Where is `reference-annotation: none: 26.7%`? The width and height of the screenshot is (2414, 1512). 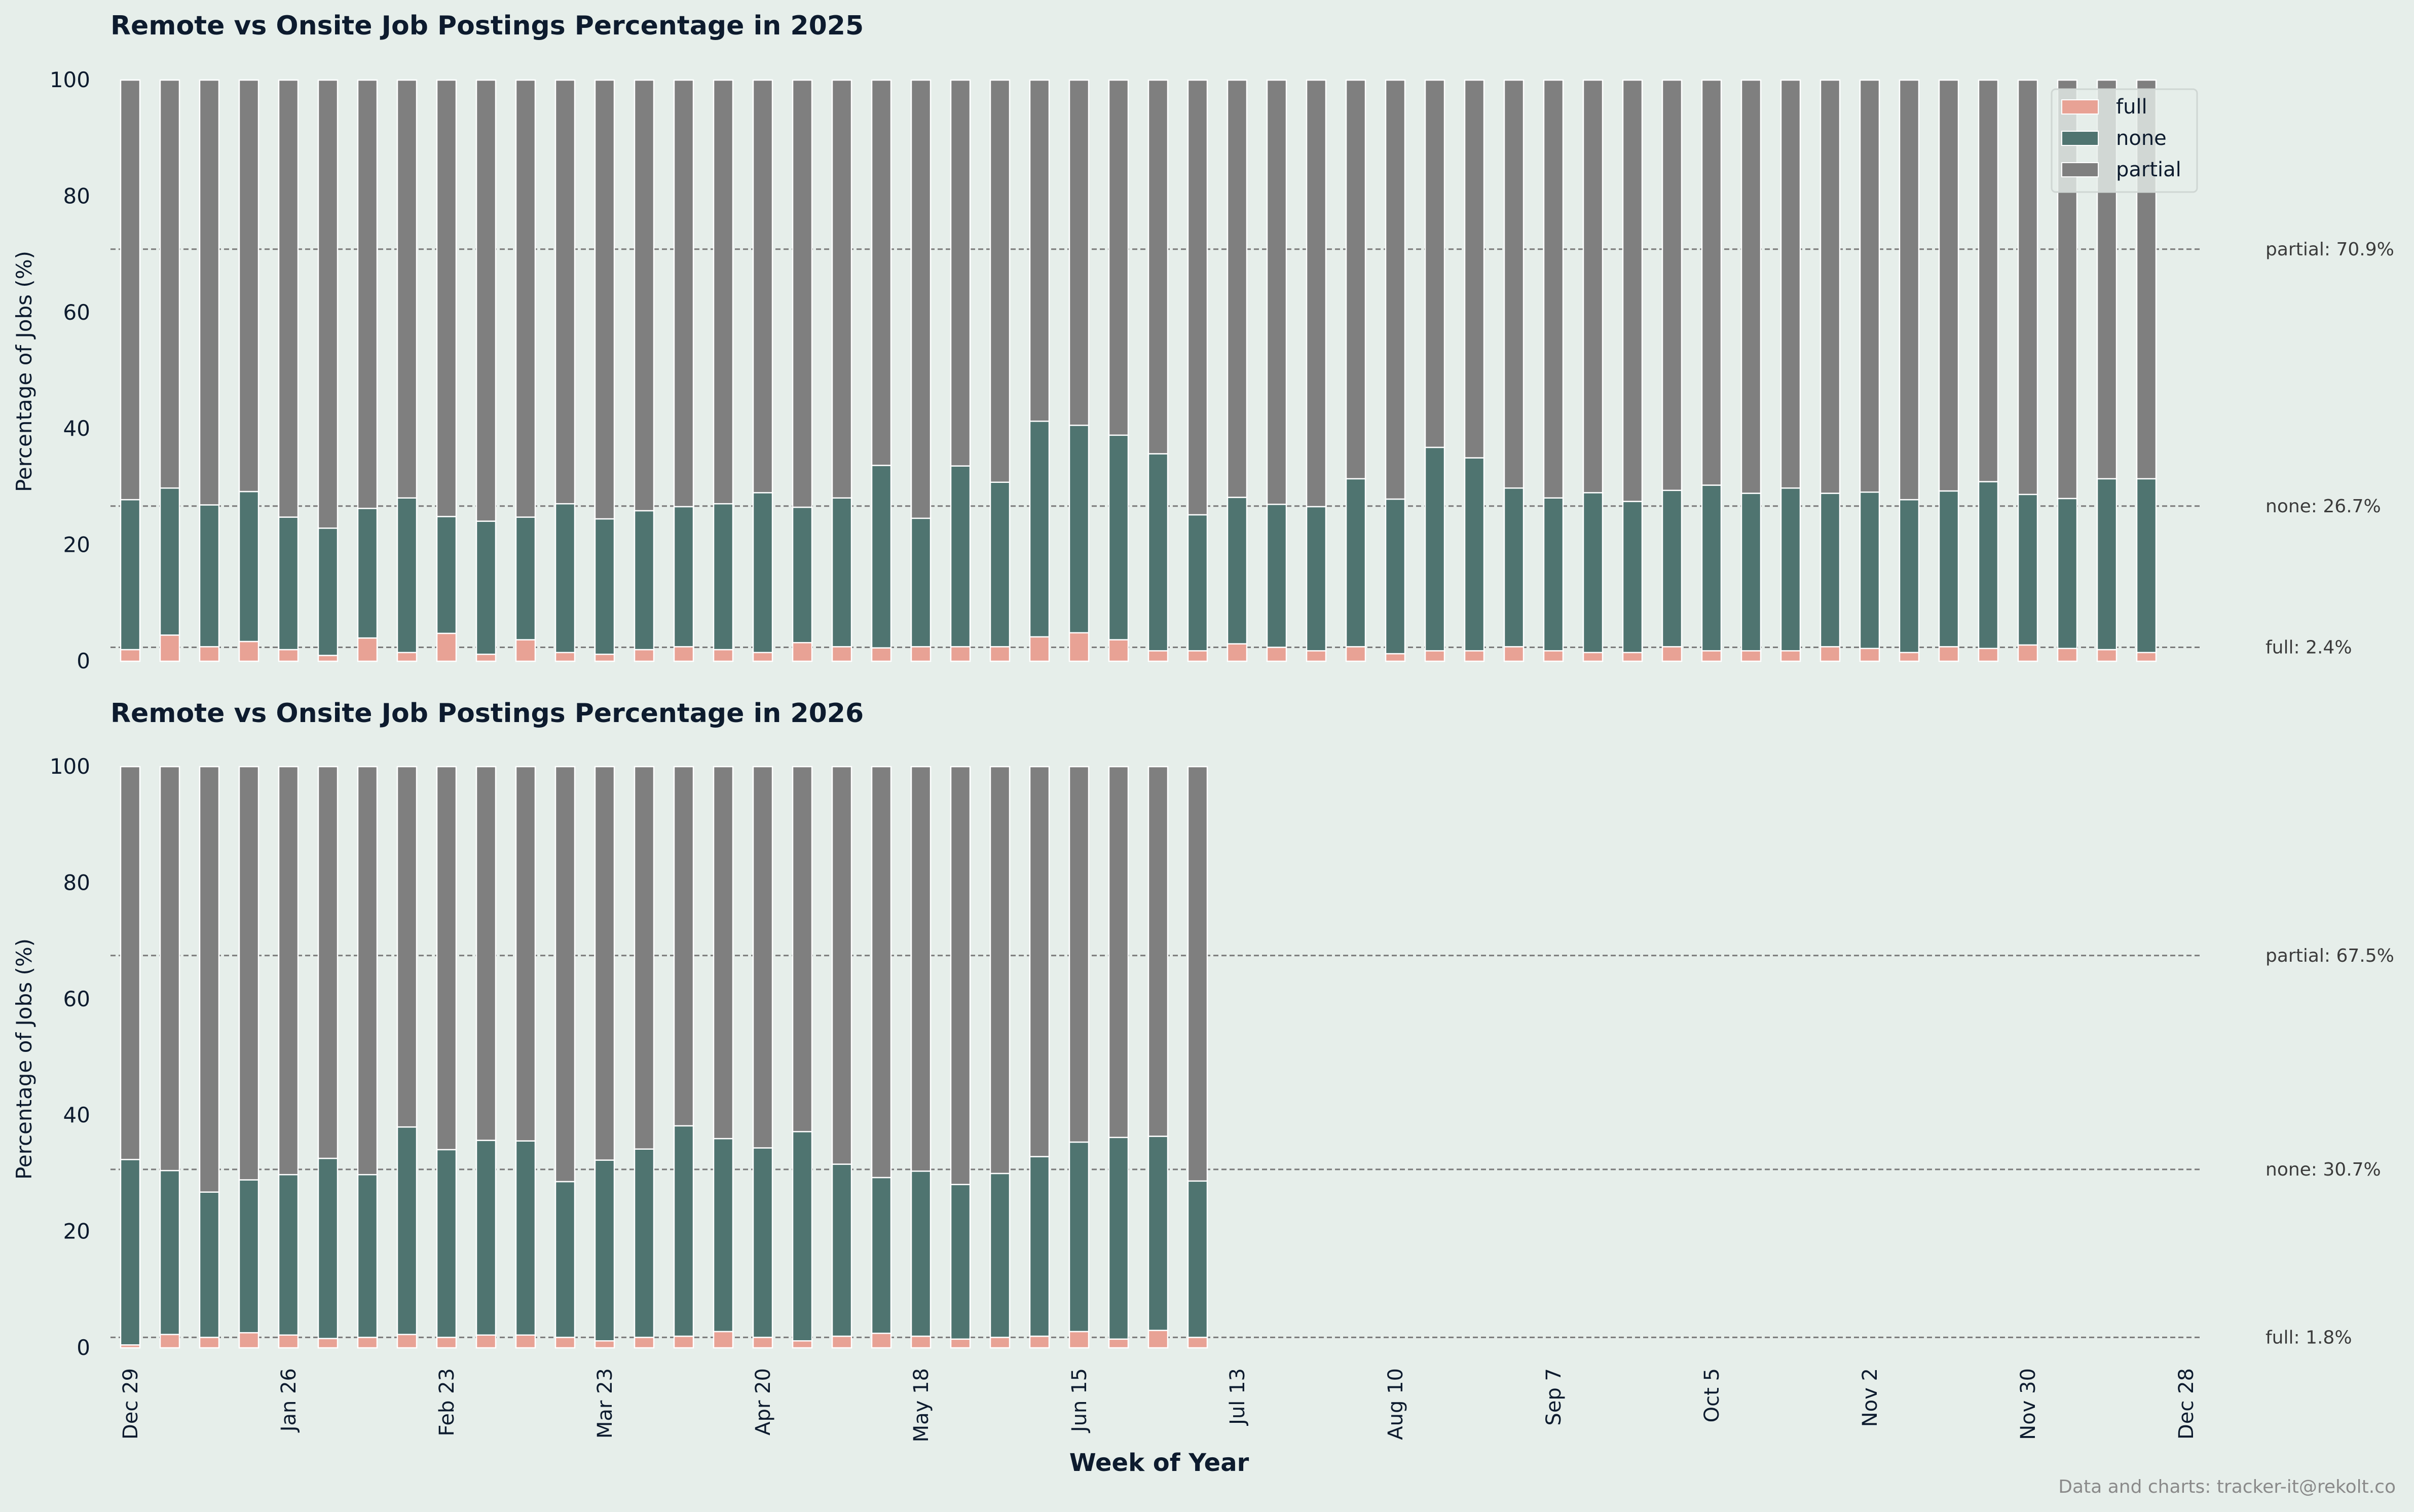 reference-annotation: none: 26.7% is located at coordinates (2323, 506).